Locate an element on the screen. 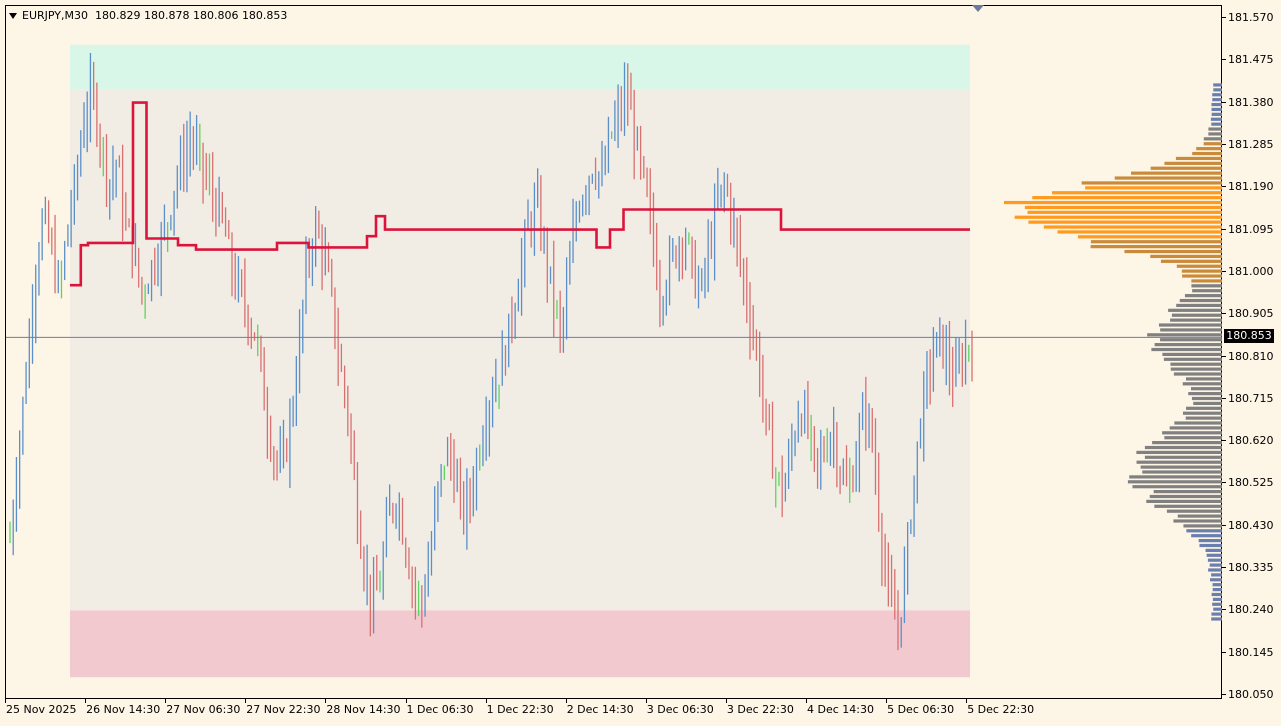 This screenshot has width=1281, height=726. time-tick-label: 4 Dec 14:30 is located at coordinates (840, 709).